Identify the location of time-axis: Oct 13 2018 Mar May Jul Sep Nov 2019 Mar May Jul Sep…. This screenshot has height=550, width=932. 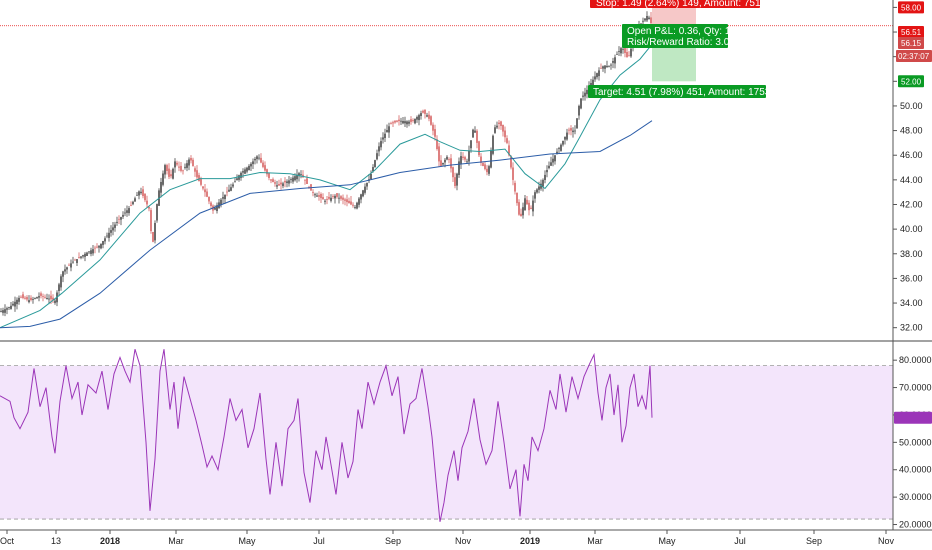
(447, 538).